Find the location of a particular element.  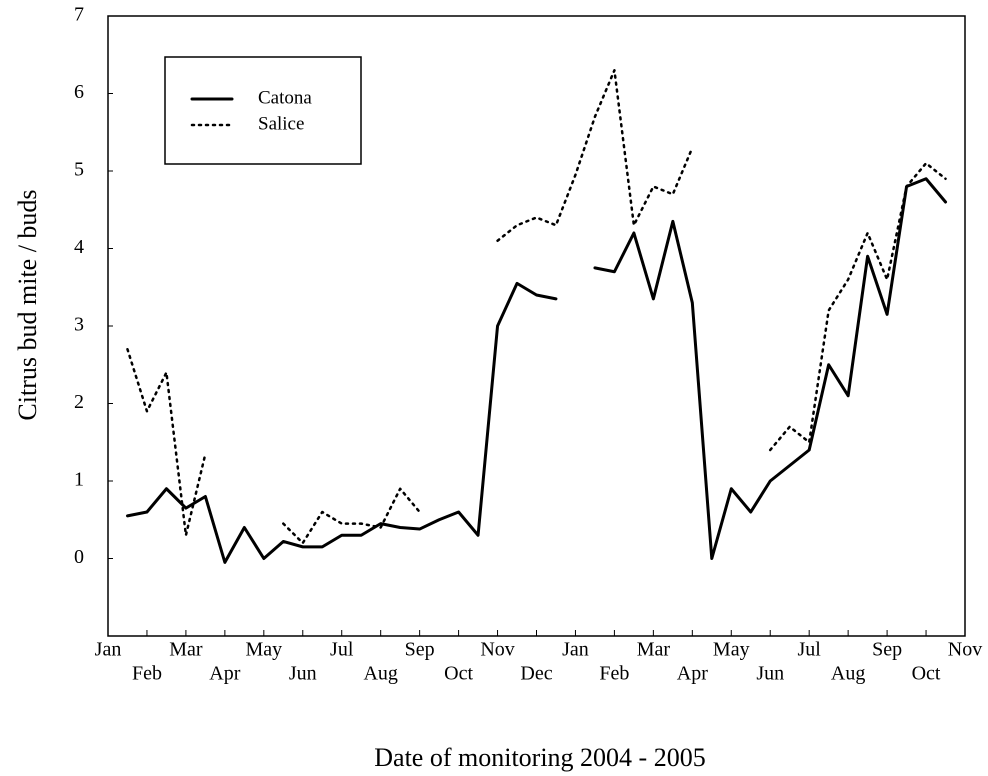

x-axis-label: Date of monitoring 2004 - 2005 is located at coordinates (539, 757).